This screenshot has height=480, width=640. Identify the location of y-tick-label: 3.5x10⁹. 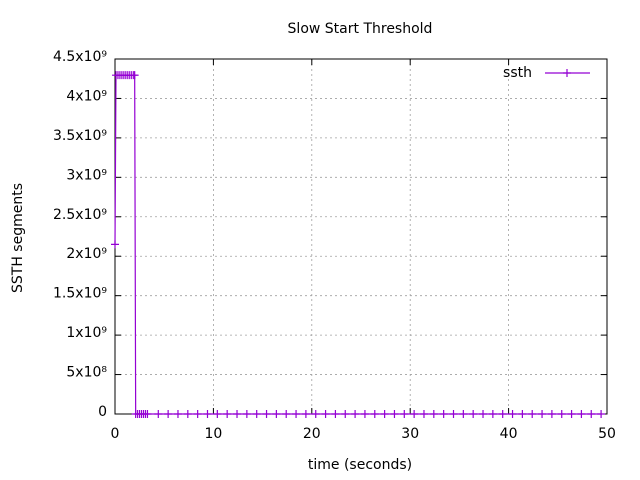
(80, 136).